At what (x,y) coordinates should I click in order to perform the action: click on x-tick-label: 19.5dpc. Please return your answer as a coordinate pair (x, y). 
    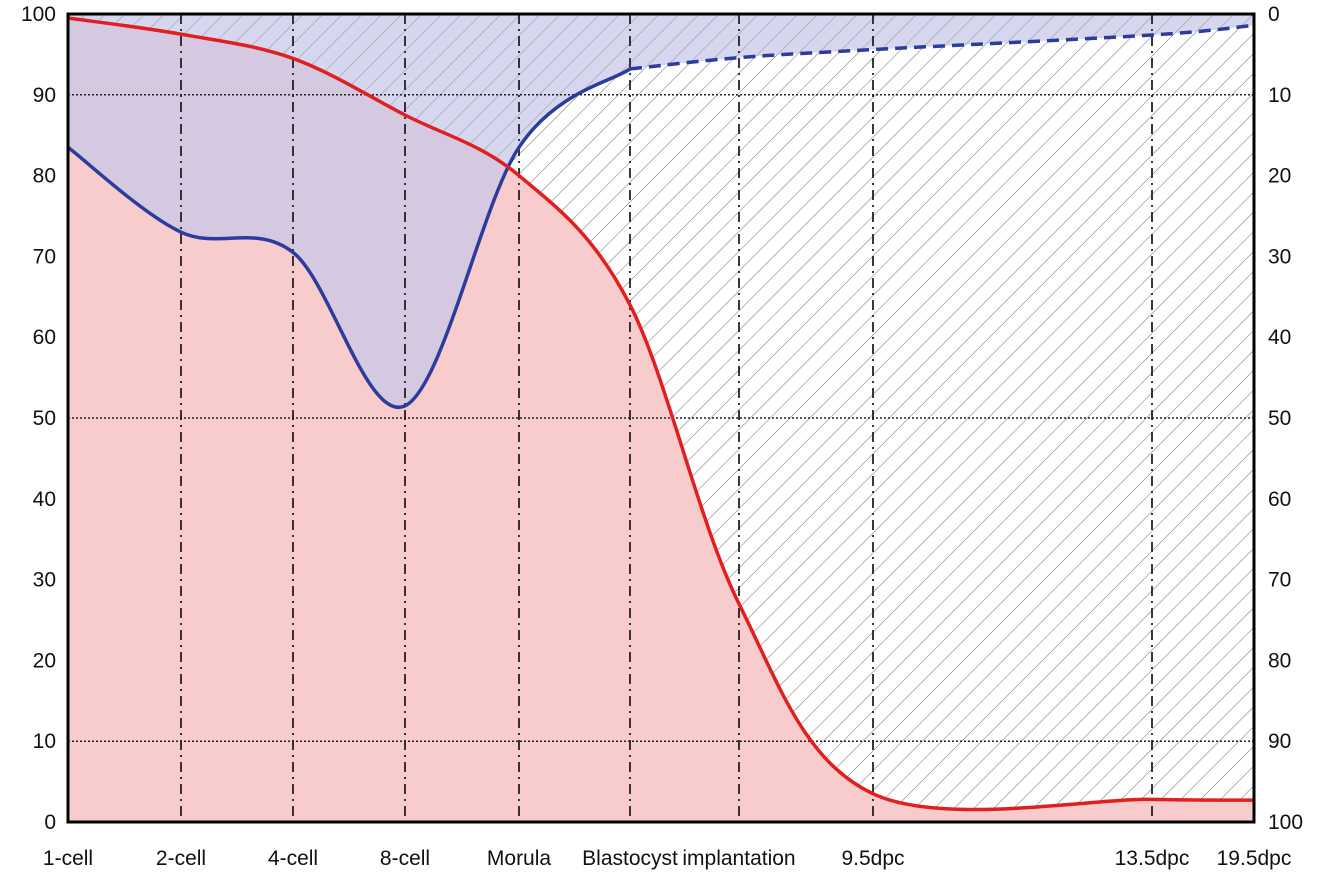
    Looking at the image, I should click on (1254, 858).